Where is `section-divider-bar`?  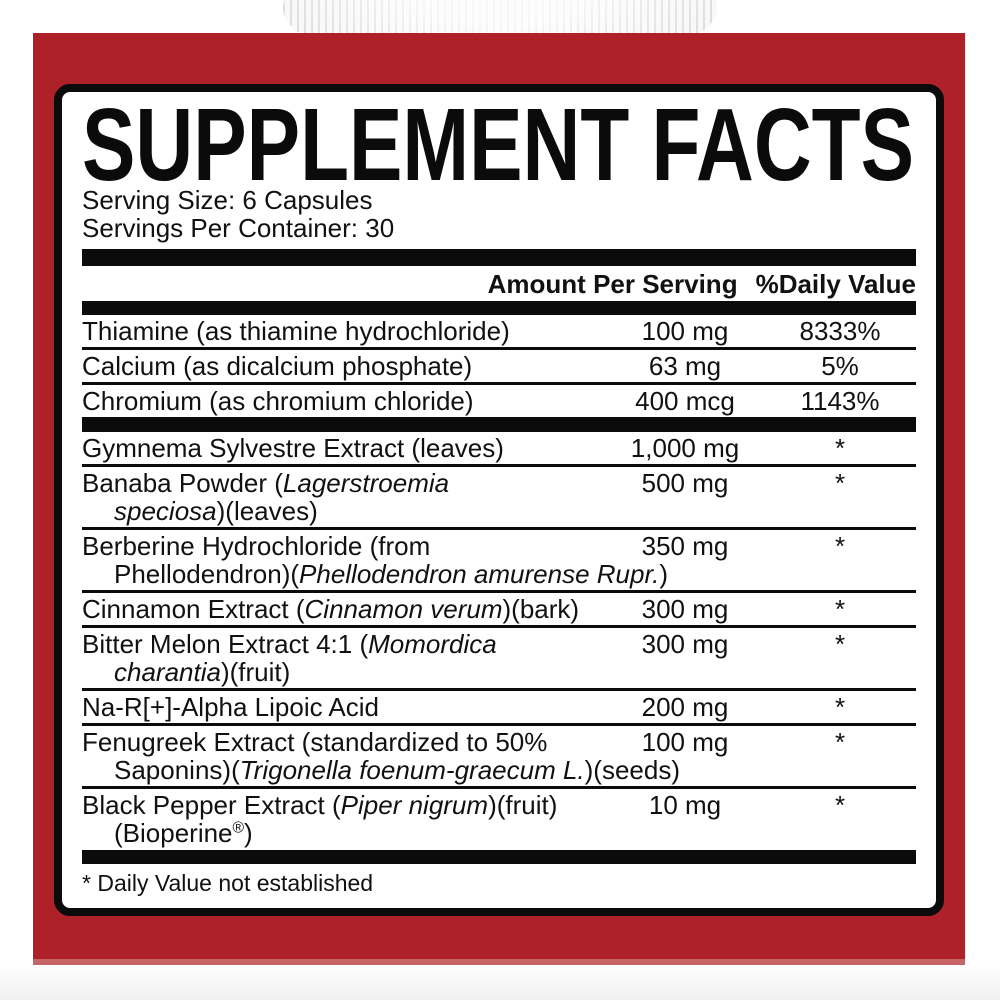
section-divider-bar is located at coordinates (499, 424).